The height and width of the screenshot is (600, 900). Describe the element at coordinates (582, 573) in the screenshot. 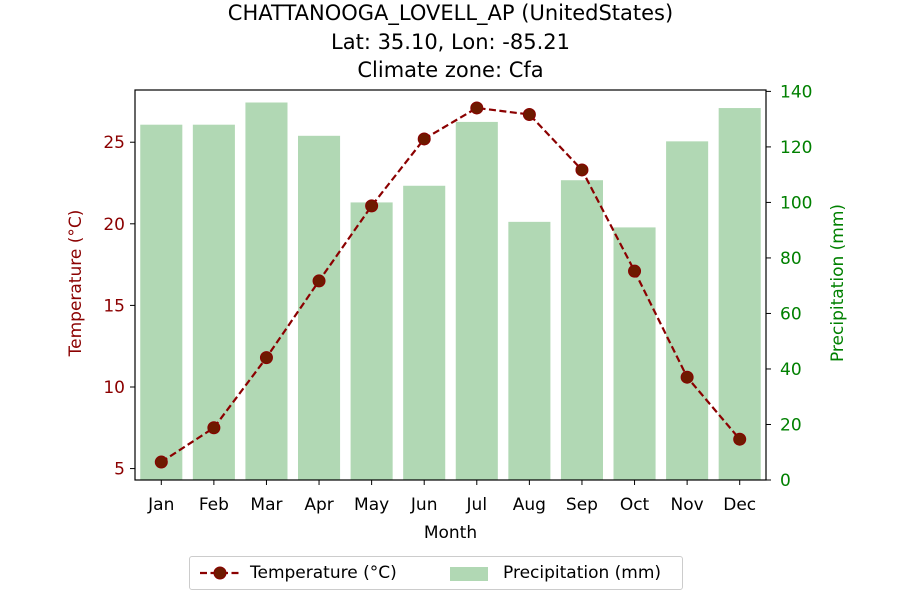

I see `legend-precipitation-label: Precipitation (mm)` at that location.